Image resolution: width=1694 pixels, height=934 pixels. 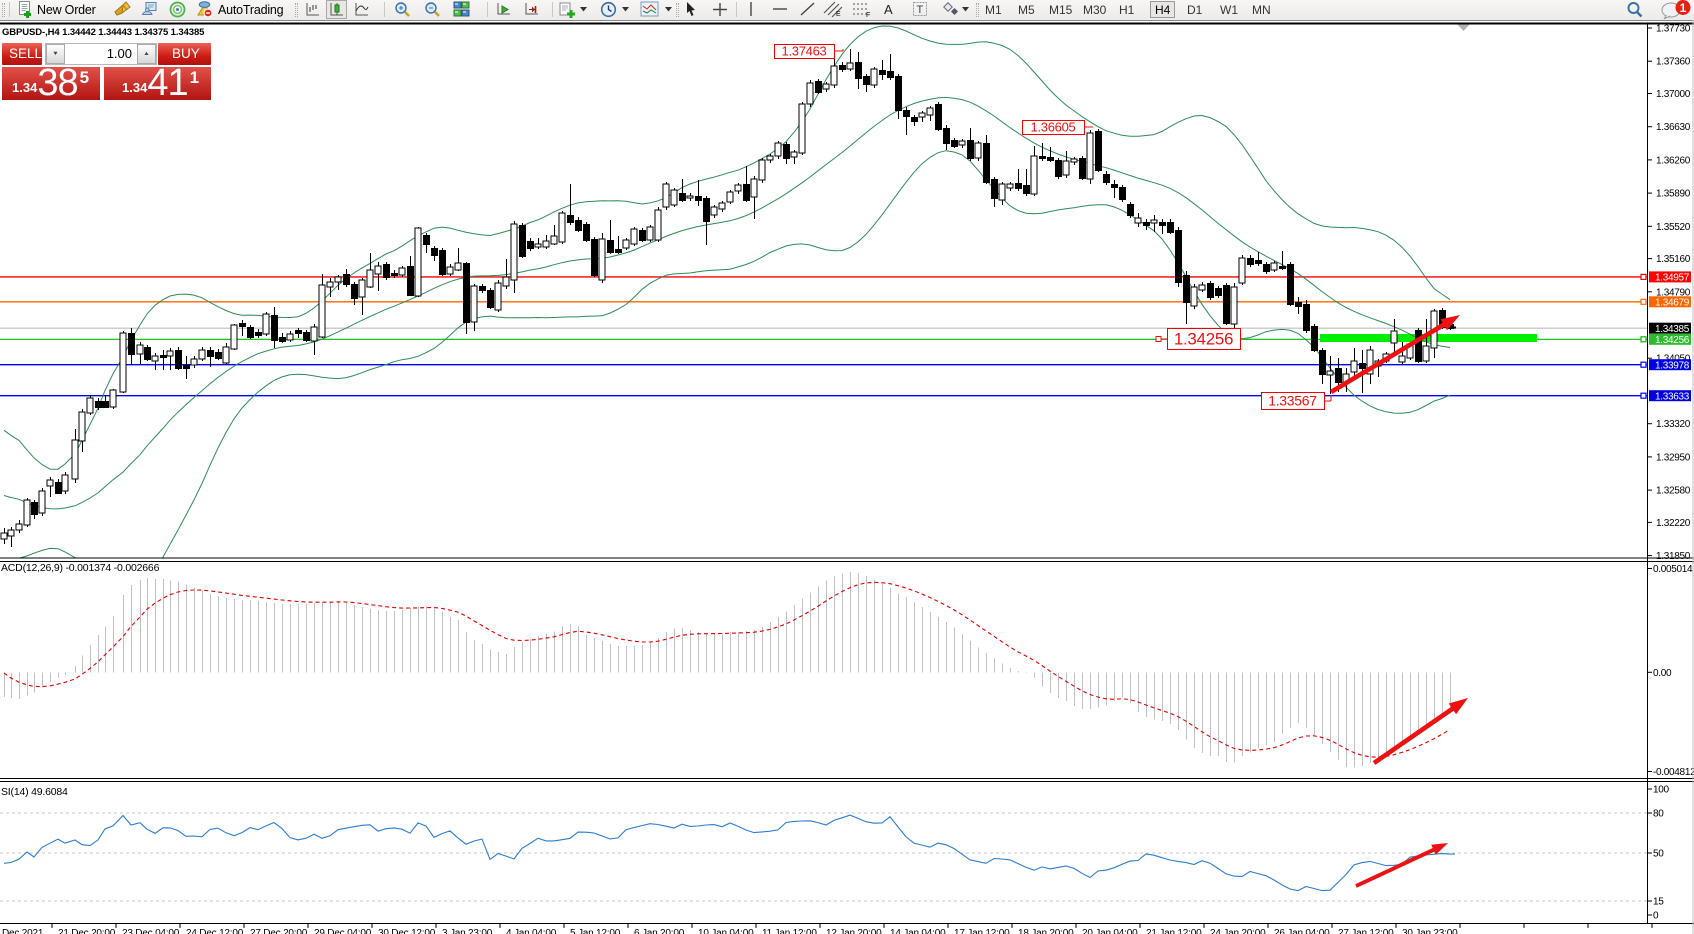 What do you see at coordinates (1673, 556) in the screenshot?
I see `svg-text: 1.31850` at bounding box center [1673, 556].